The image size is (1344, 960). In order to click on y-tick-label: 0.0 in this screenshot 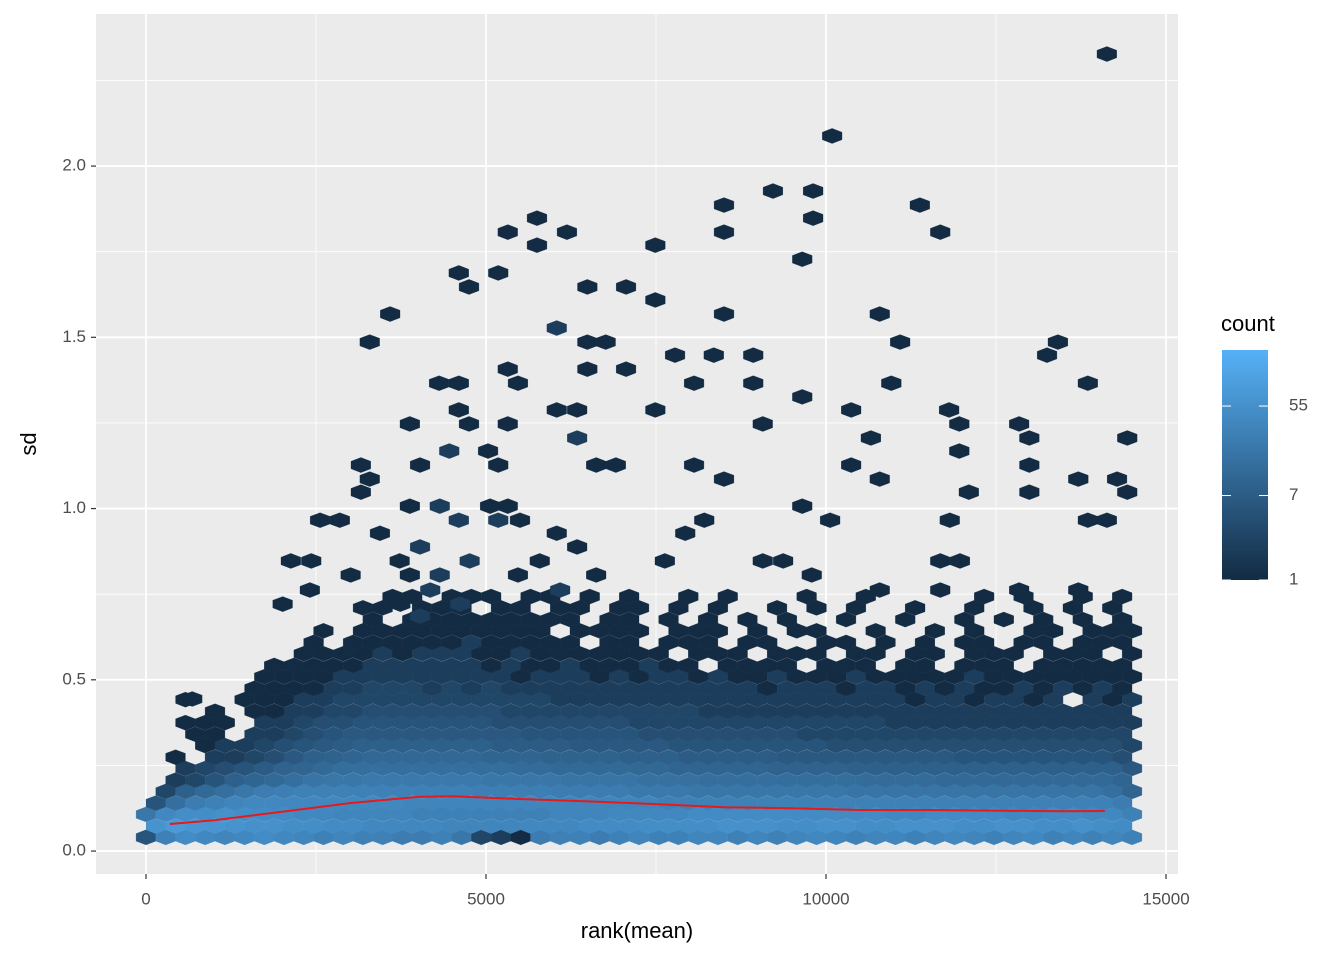, I will do `click(74, 850)`.